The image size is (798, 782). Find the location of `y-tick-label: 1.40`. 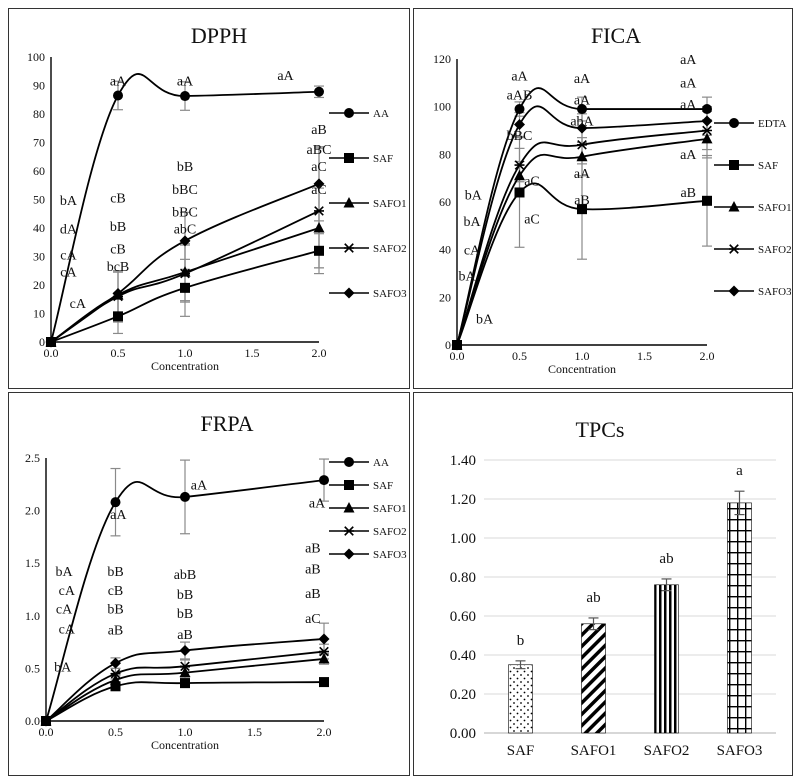

y-tick-label: 1.40 is located at coordinates (463, 461).